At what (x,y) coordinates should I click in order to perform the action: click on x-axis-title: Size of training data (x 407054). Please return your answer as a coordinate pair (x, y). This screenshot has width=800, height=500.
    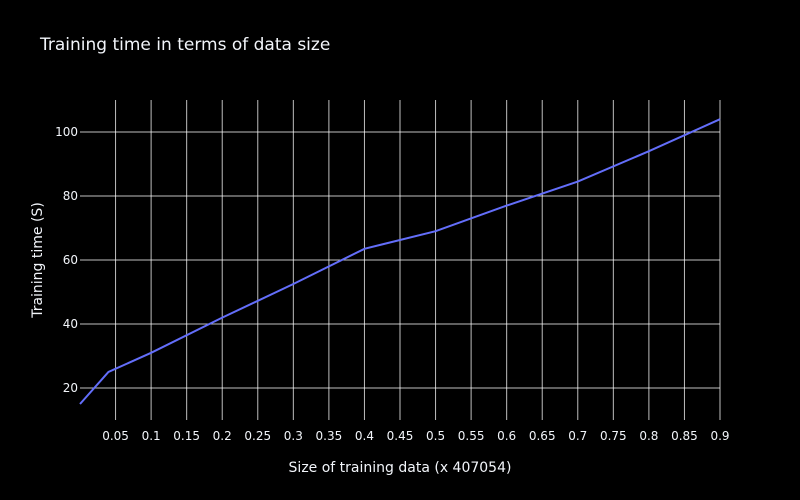
    Looking at the image, I should click on (400, 468).